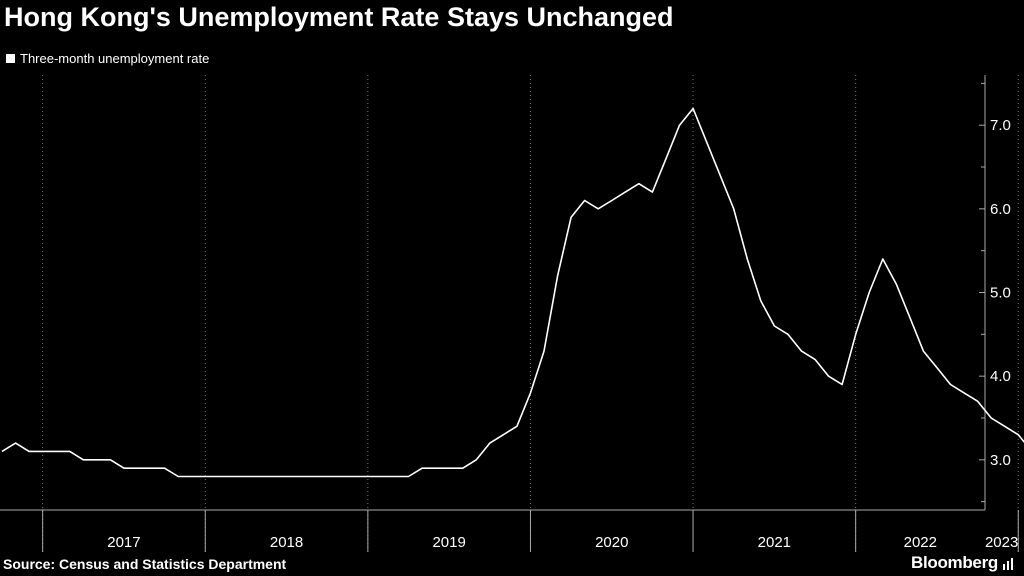 The width and height of the screenshot is (1024, 576). What do you see at coordinates (611, 542) in the screenshot?
I see `x-tick-label-2020: 2020` at bounding box center [611, 542].